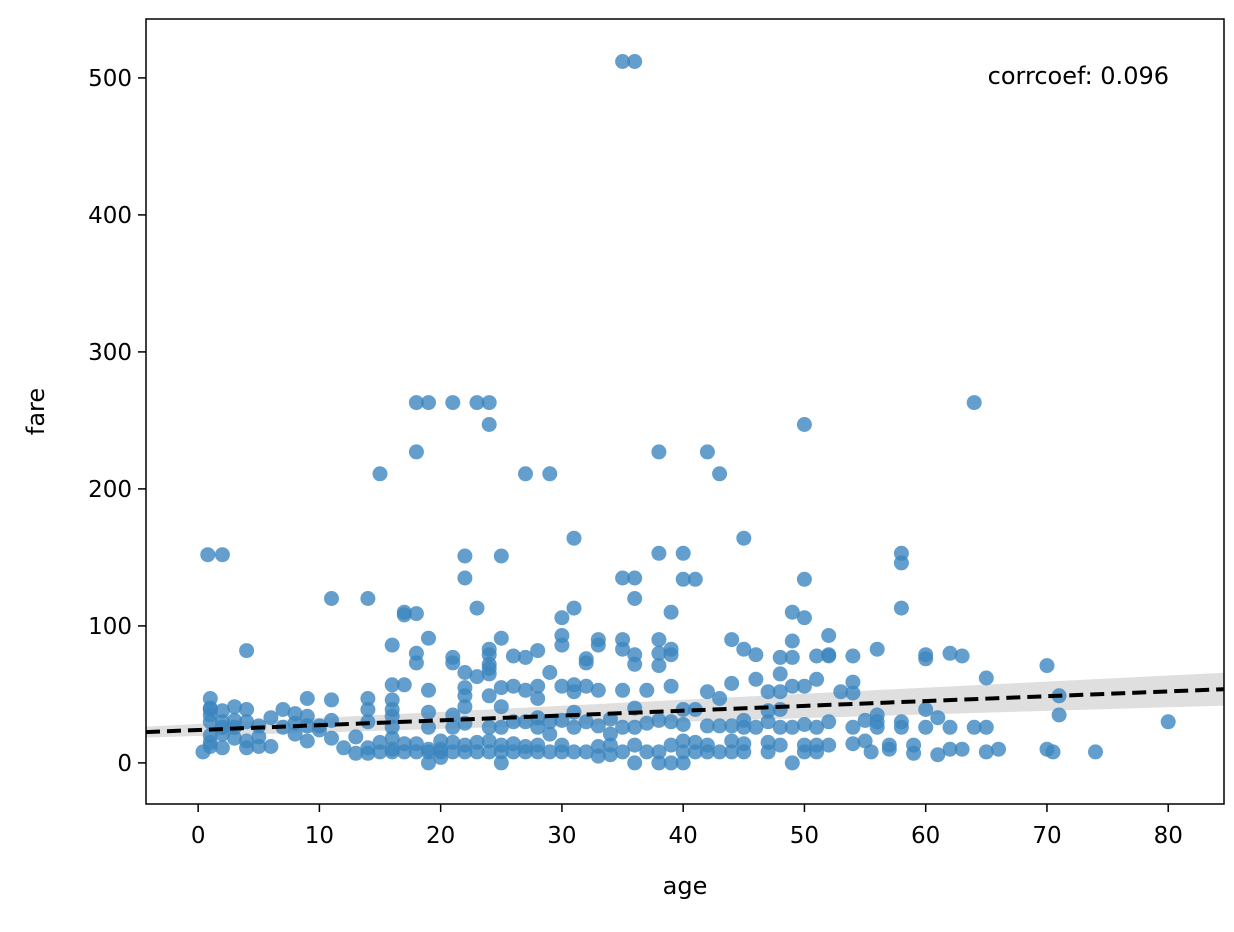 The image size is (1234, 932). Describe the element at coordinates (110, 353) in the screenshot. I see `y-tick-label: 300` at that location.